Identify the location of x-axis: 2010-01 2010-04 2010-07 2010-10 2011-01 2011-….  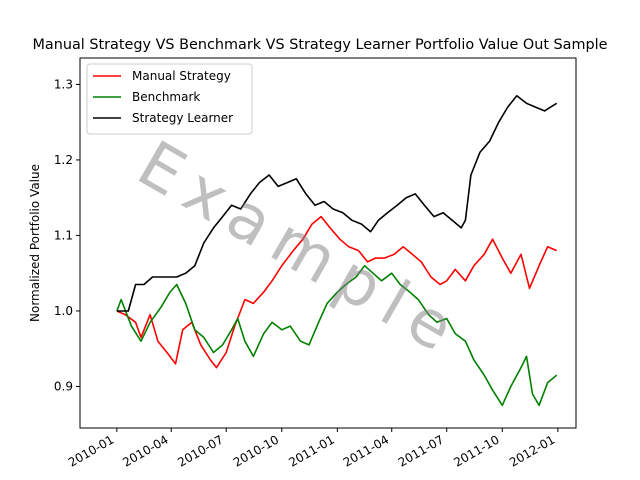
(312, 449).